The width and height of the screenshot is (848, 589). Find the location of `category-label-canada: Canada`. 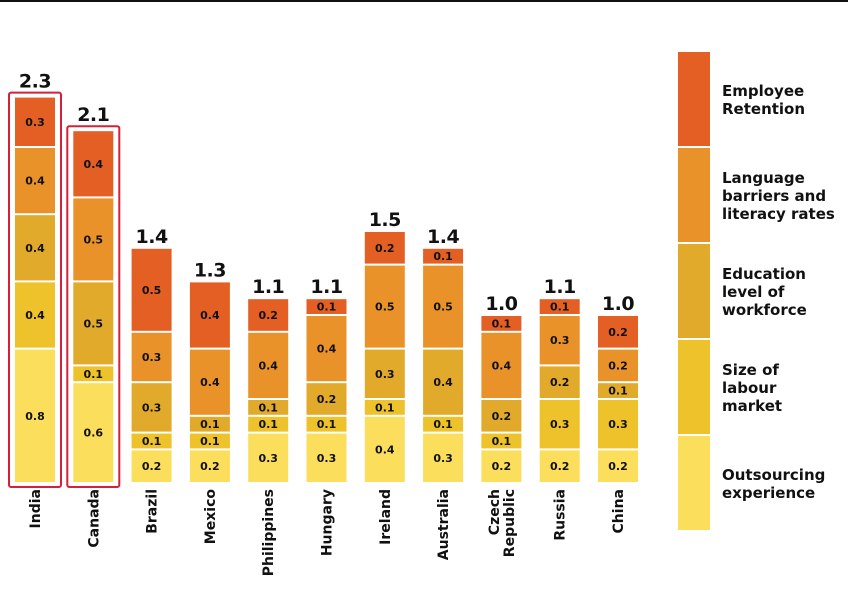

category-label-canada: Canada is located at coordinates (94, 518).